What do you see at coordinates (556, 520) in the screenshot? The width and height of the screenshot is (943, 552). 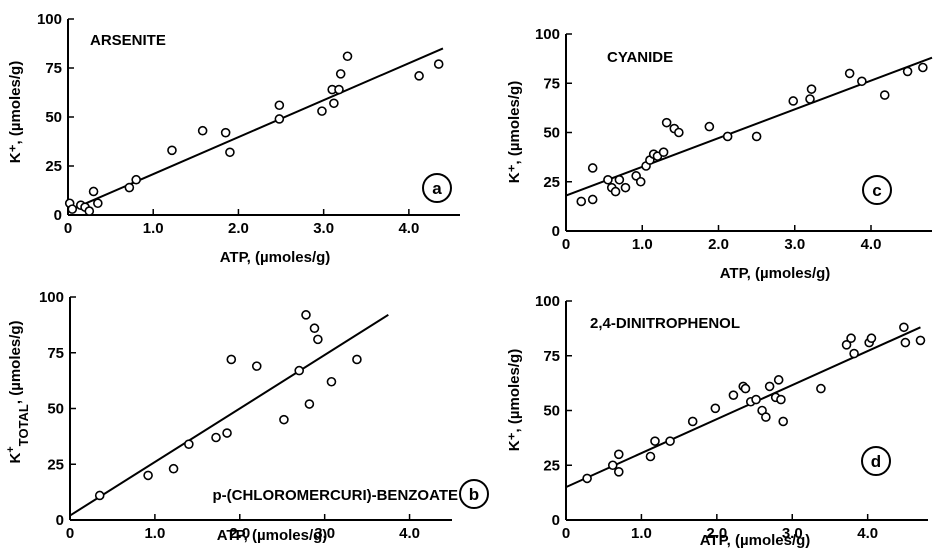 I see `panel-d-y-tick-label: 0` at bounding box center [556, 520].